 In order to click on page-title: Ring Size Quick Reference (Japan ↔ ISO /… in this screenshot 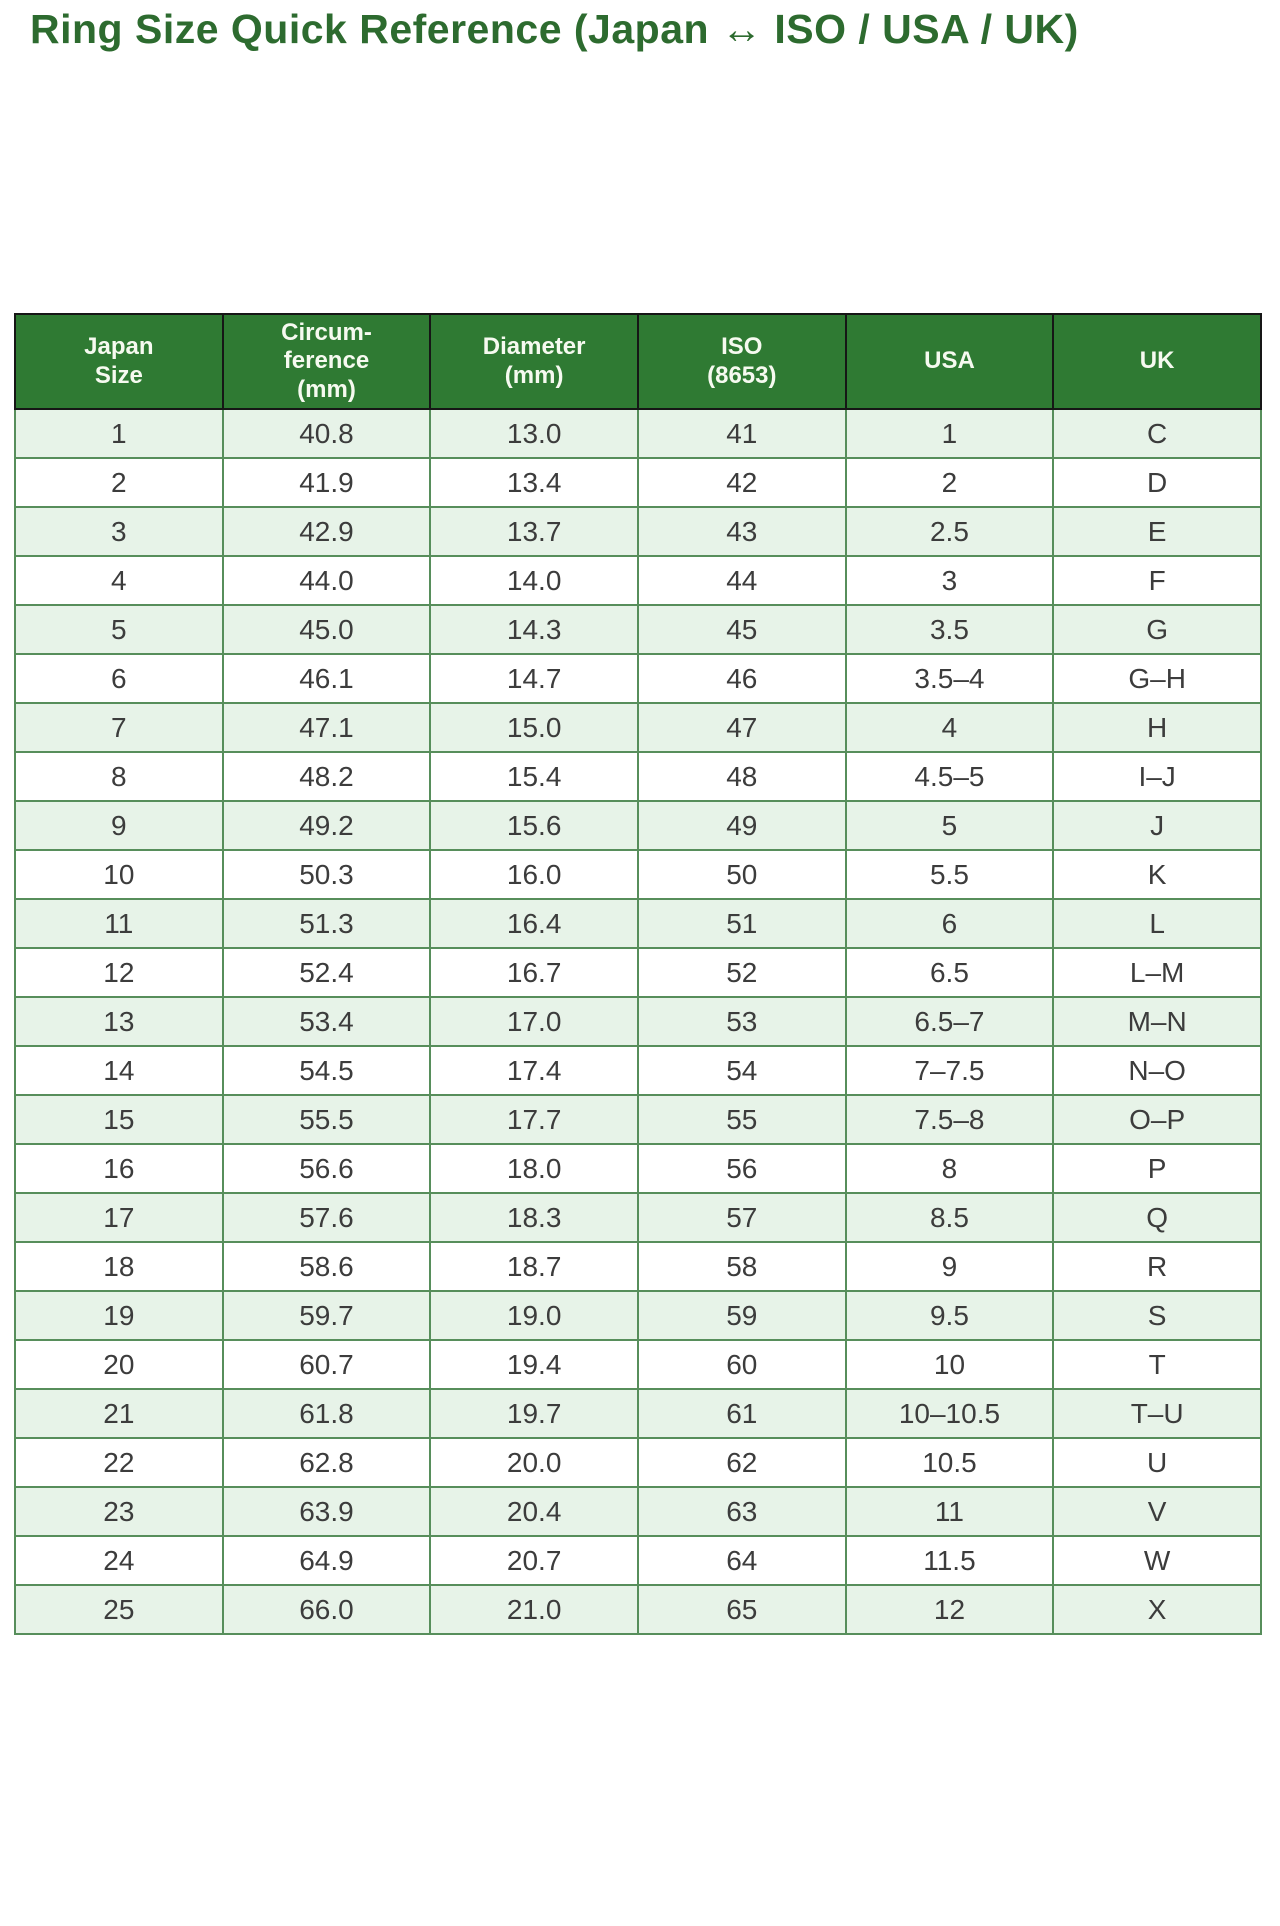, I will do `click(554, 29)`.